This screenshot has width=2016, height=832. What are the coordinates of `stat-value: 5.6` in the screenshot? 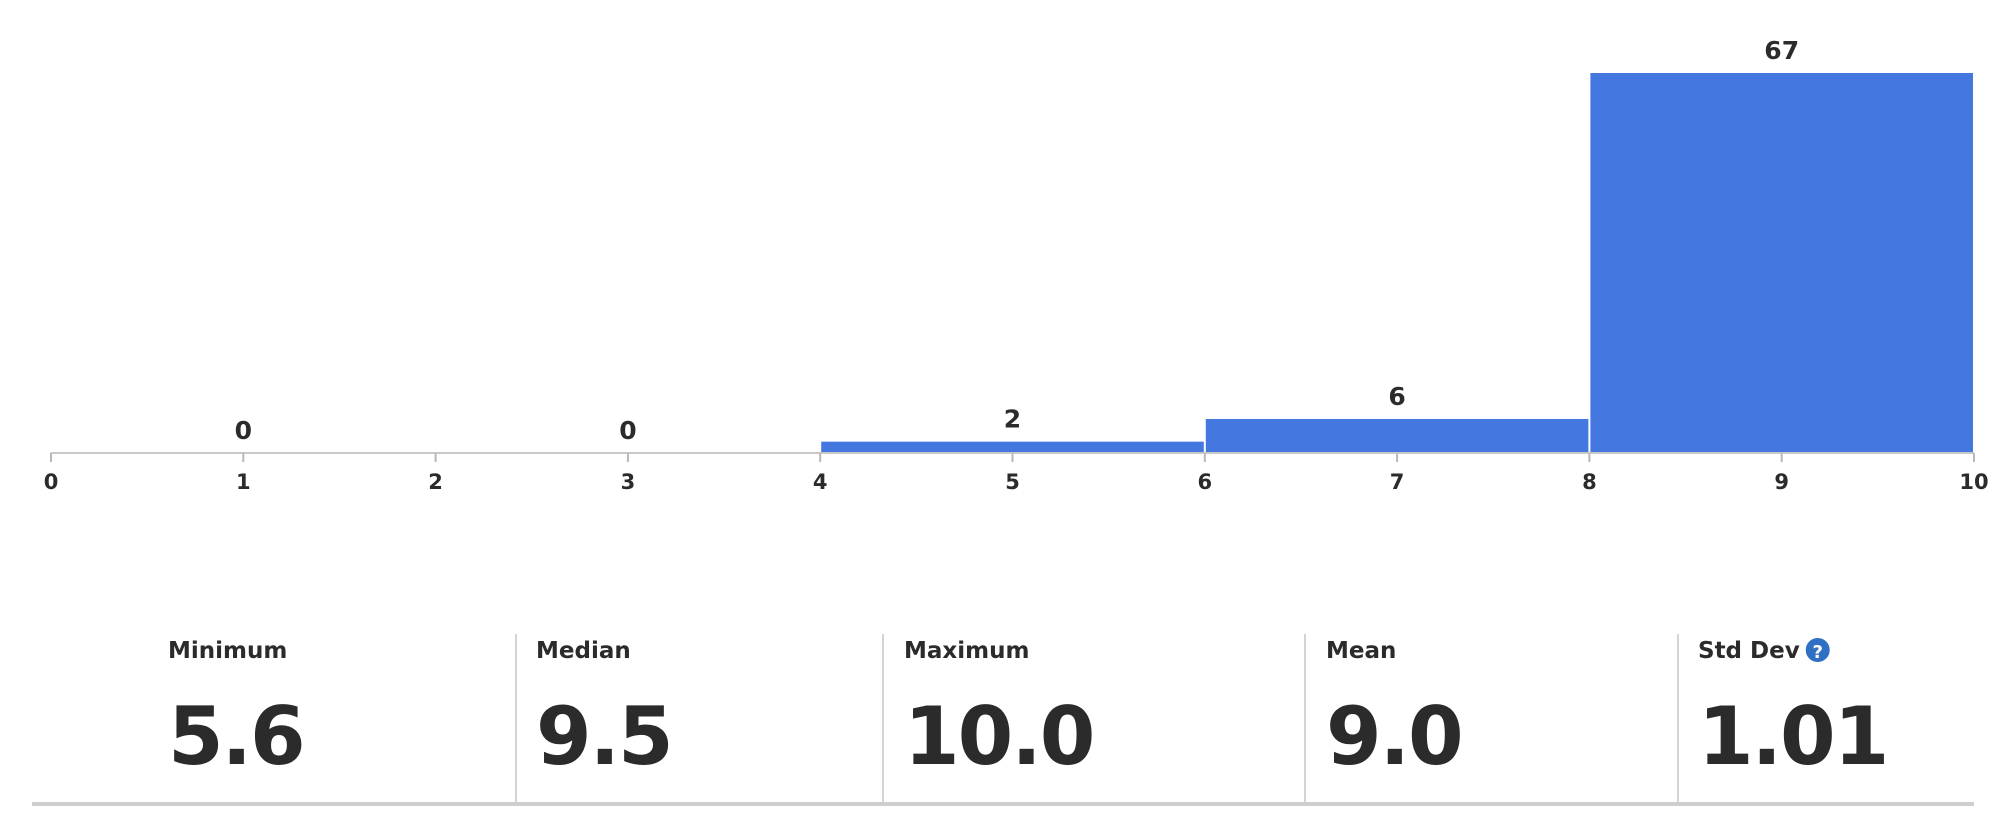 It's located at (236, 736).